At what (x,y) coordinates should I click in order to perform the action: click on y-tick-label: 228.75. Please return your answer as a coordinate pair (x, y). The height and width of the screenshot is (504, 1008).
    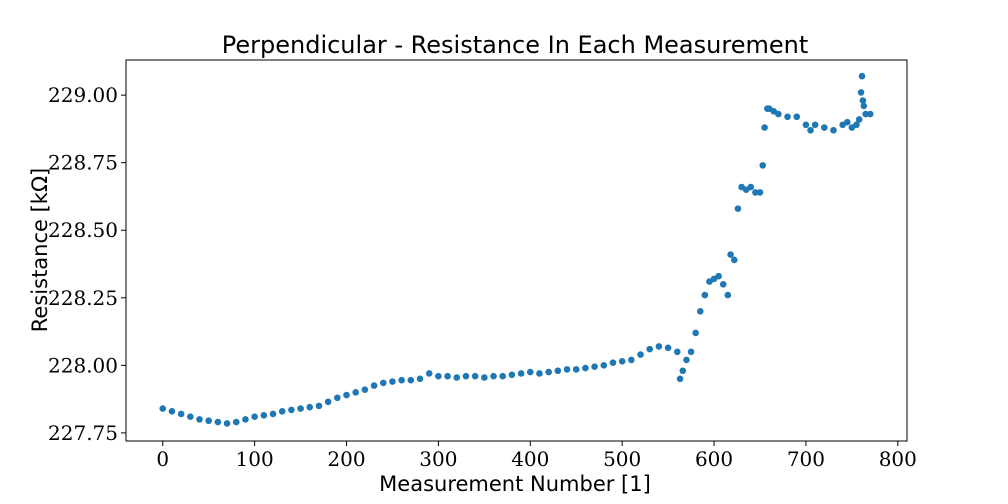
    Looking at the image, I should click on (83, 163).